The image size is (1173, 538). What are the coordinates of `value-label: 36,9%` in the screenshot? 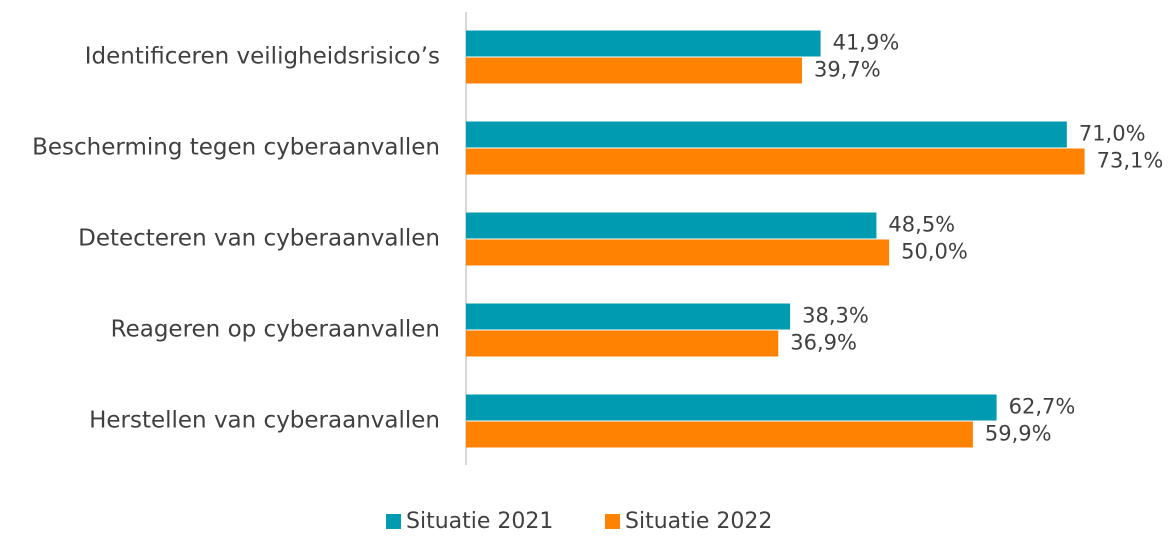 It's located at (823, 343).